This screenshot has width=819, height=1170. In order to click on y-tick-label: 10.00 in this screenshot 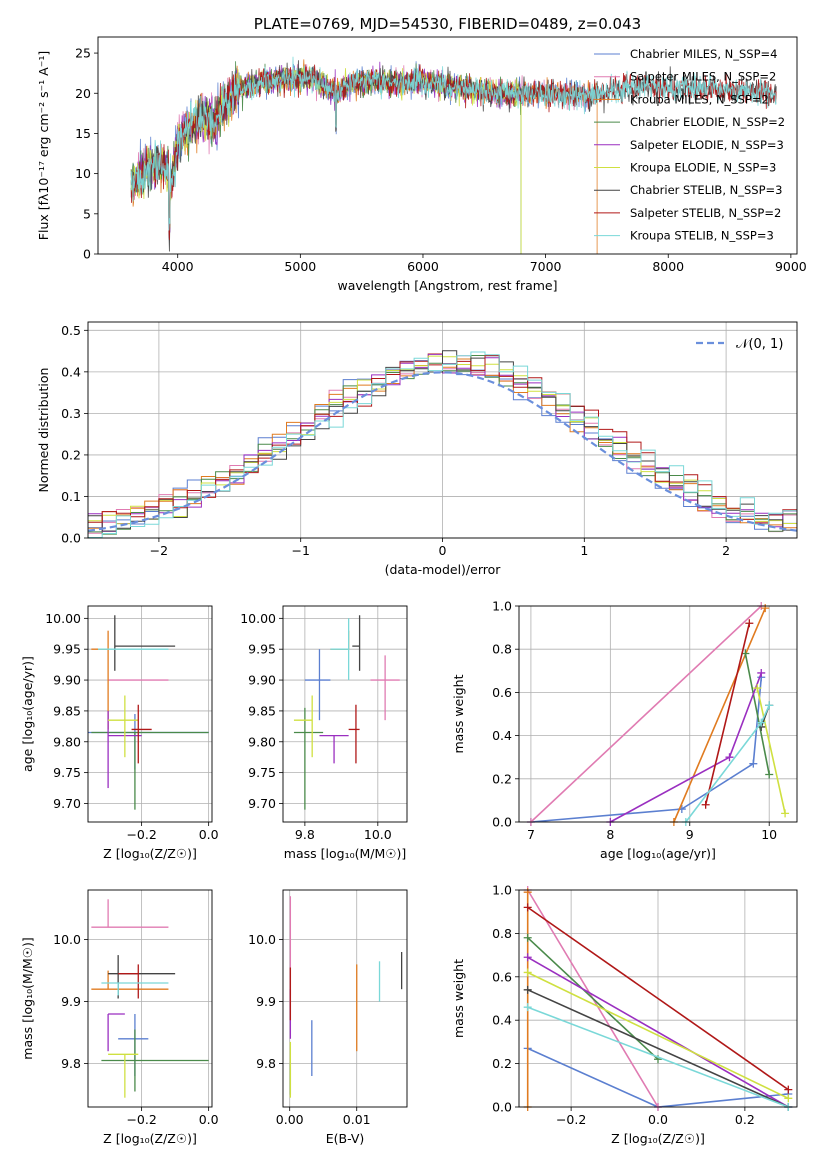, I will do `click(63, 618)`.